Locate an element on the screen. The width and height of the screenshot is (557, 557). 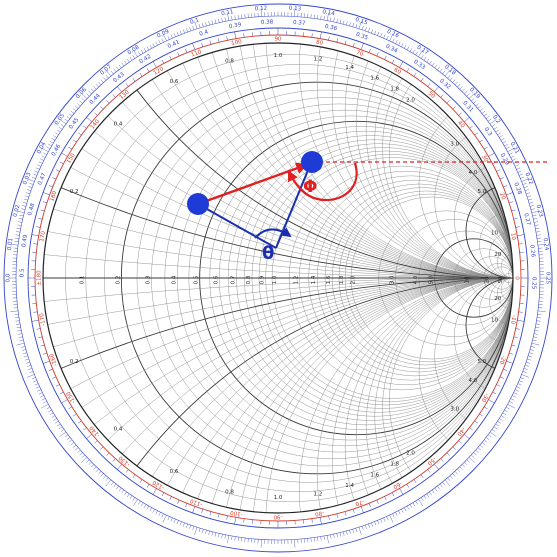
scale-label: 100 is located at coordinates (237, 43).